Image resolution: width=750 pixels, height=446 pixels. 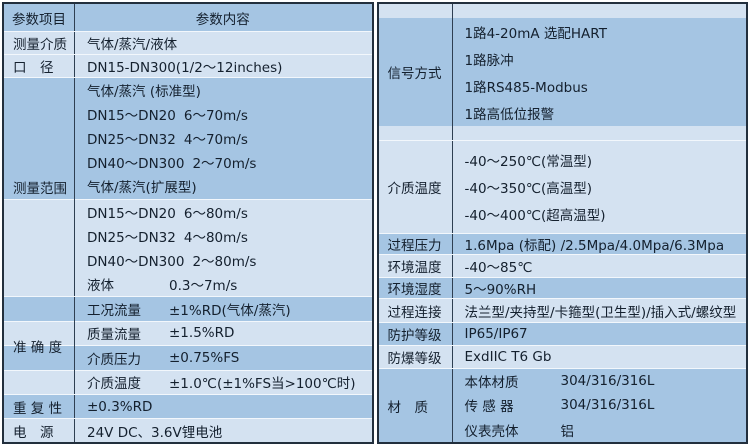 I want to click on row-label: 过程压力, so click(x=414, y=246).